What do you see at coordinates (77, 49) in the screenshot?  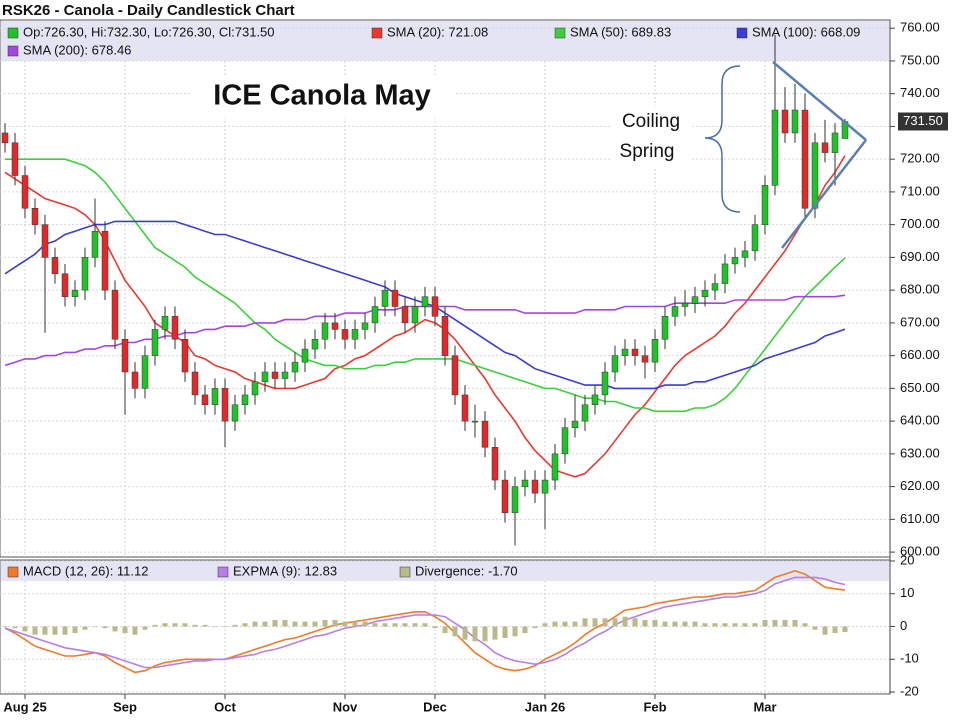 I see `legend-label: SMA (200): 678.46` at bounding box center [77, 49].